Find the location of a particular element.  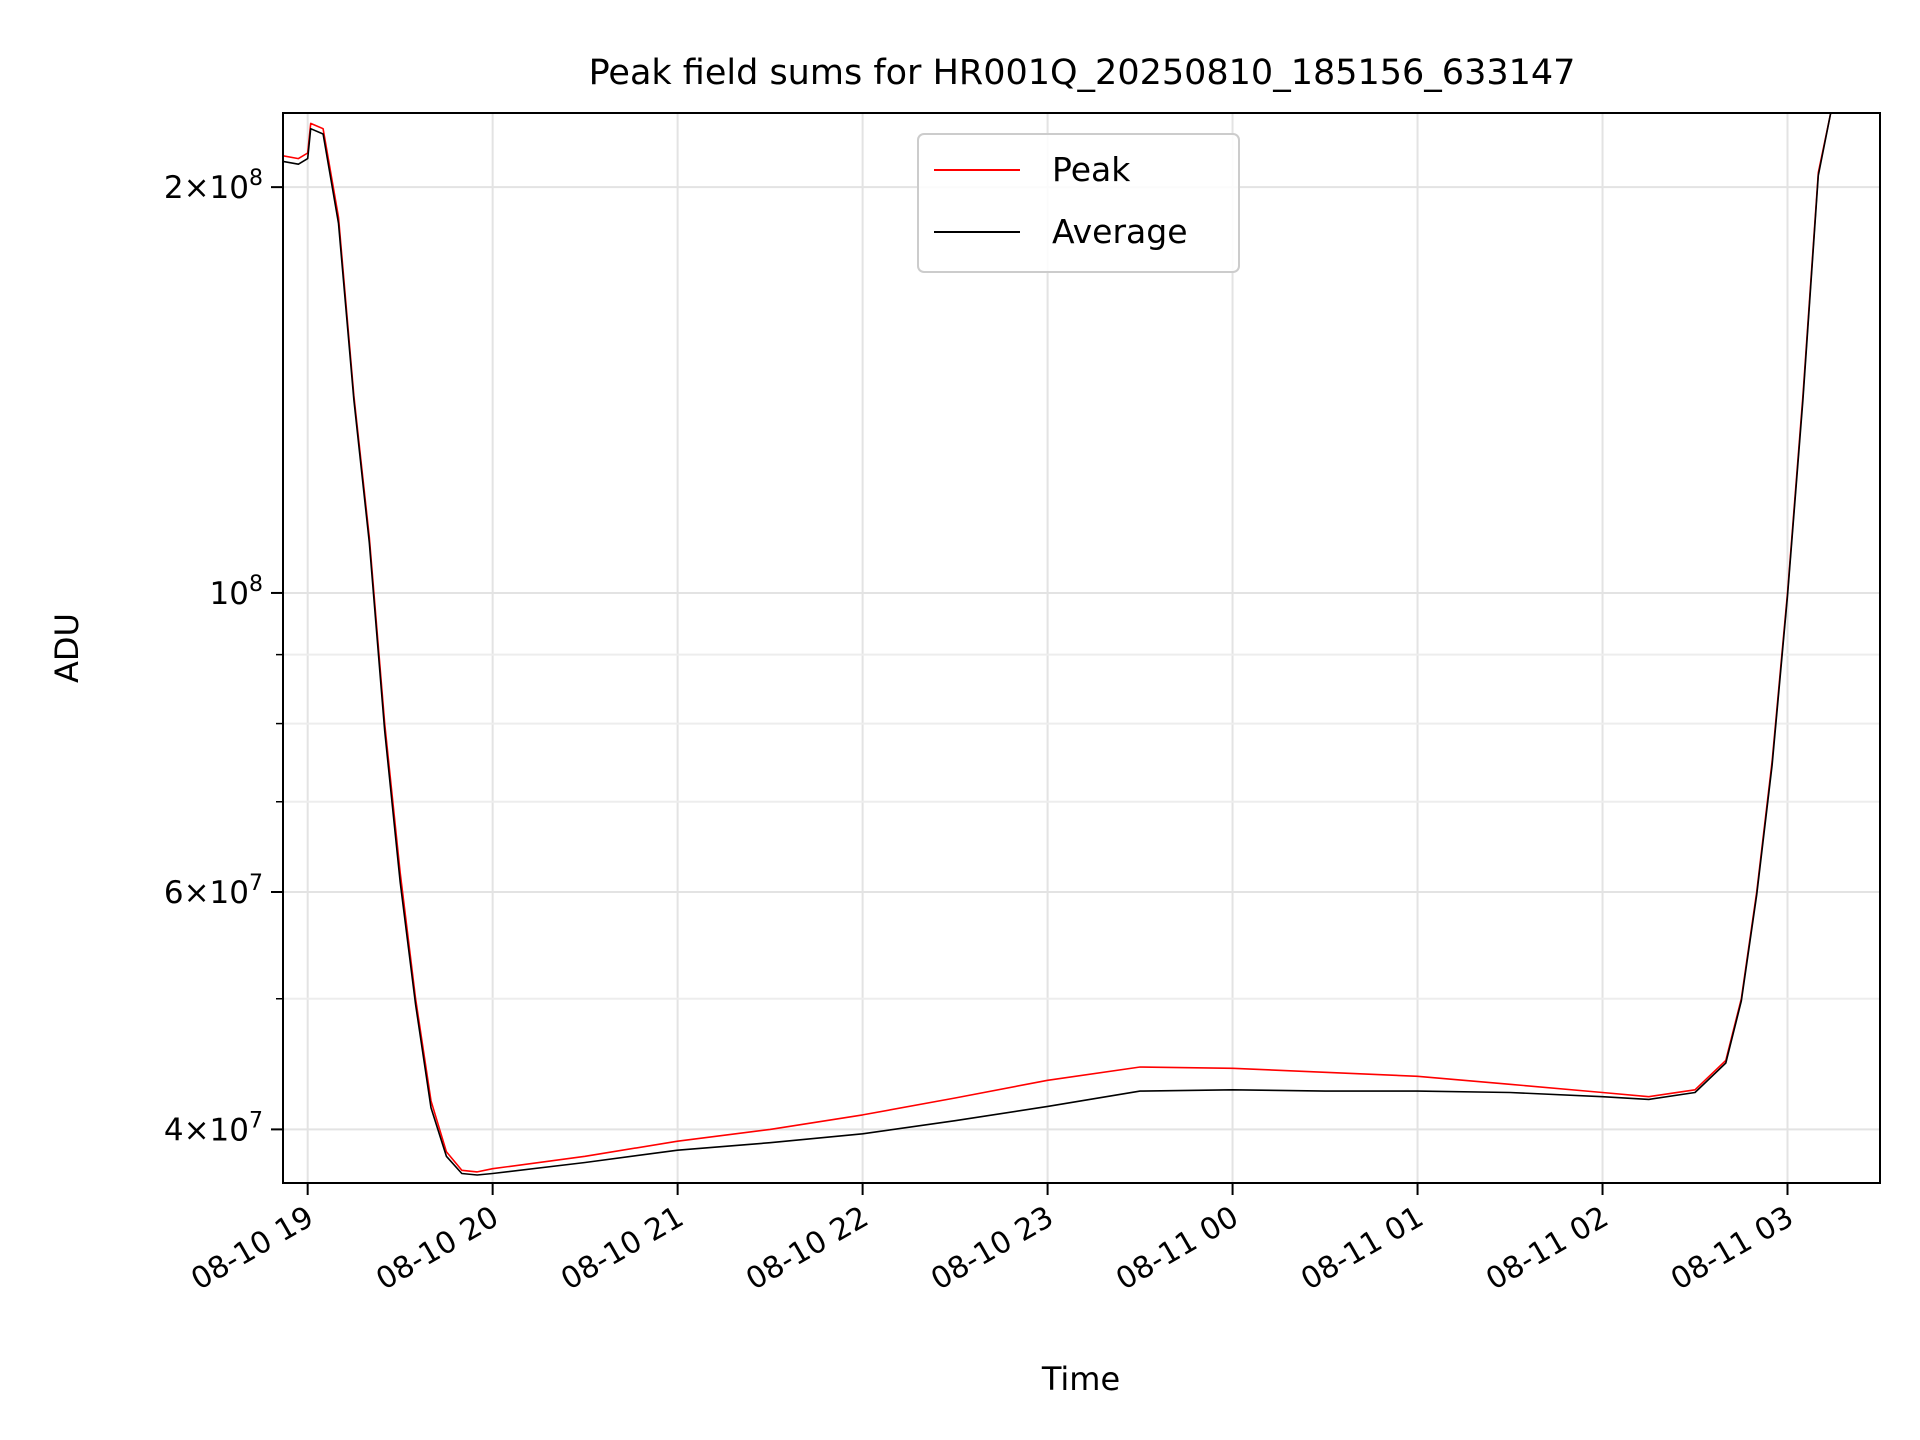

y-tick-label: 6×107 is located at coordinates (213, 891).